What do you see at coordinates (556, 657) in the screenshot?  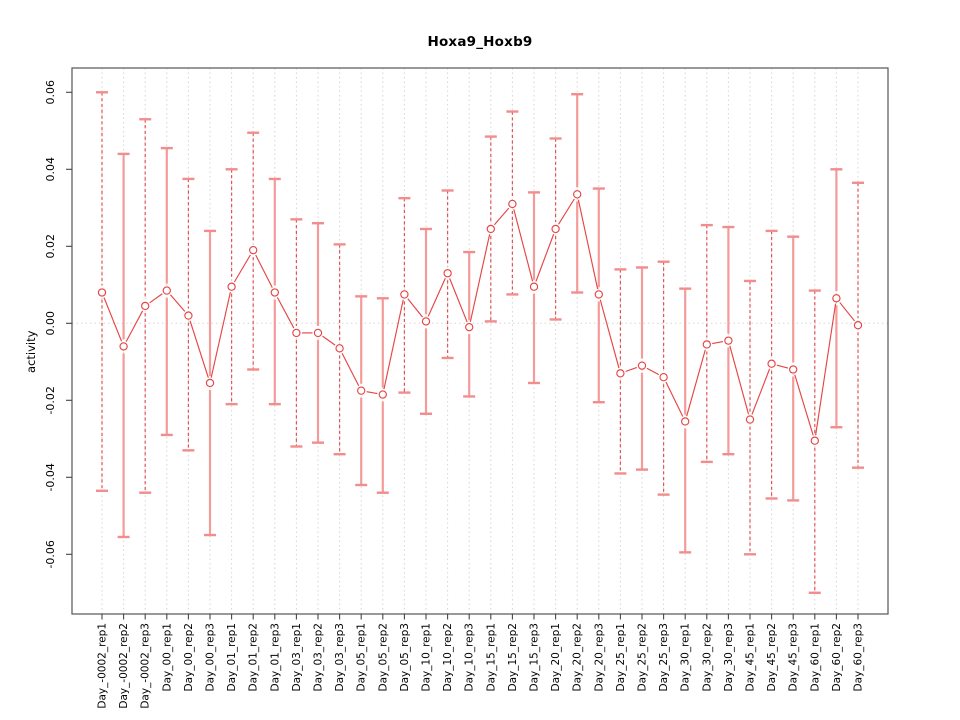 I see `x-tick-label: Day_20_rep1` at bounding box center [556, 657].